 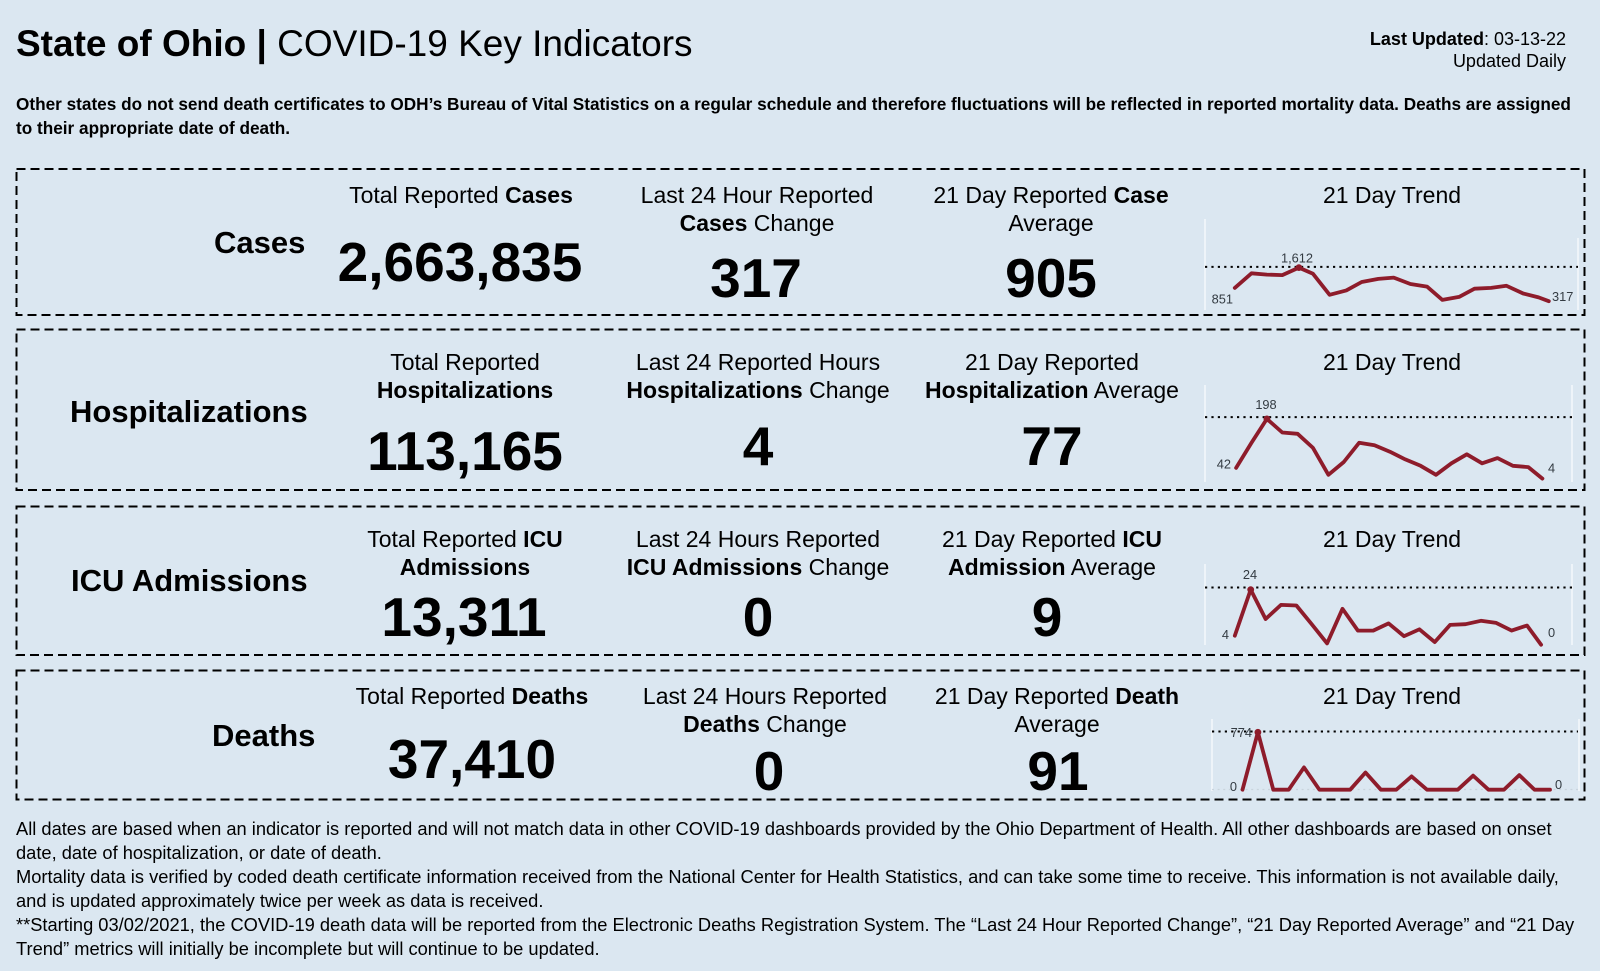 What do you see at coordinates (1241, 732) in the screenshot?
I see `svg-text: 774` at bounding box center [1241, 732].